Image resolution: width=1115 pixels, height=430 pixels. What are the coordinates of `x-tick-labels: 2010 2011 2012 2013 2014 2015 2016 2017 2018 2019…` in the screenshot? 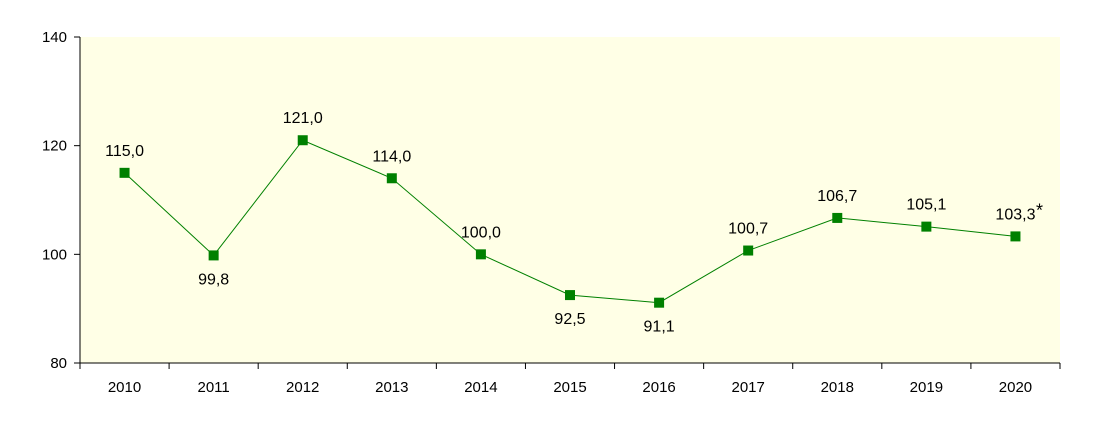 It's located at (570, 387).